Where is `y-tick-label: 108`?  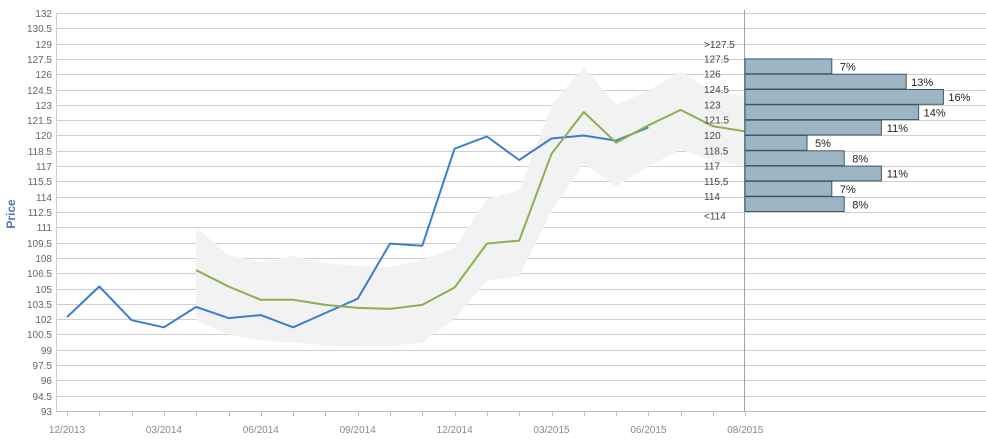 y-tick-label: 108 is located at coordinates (43, 259).